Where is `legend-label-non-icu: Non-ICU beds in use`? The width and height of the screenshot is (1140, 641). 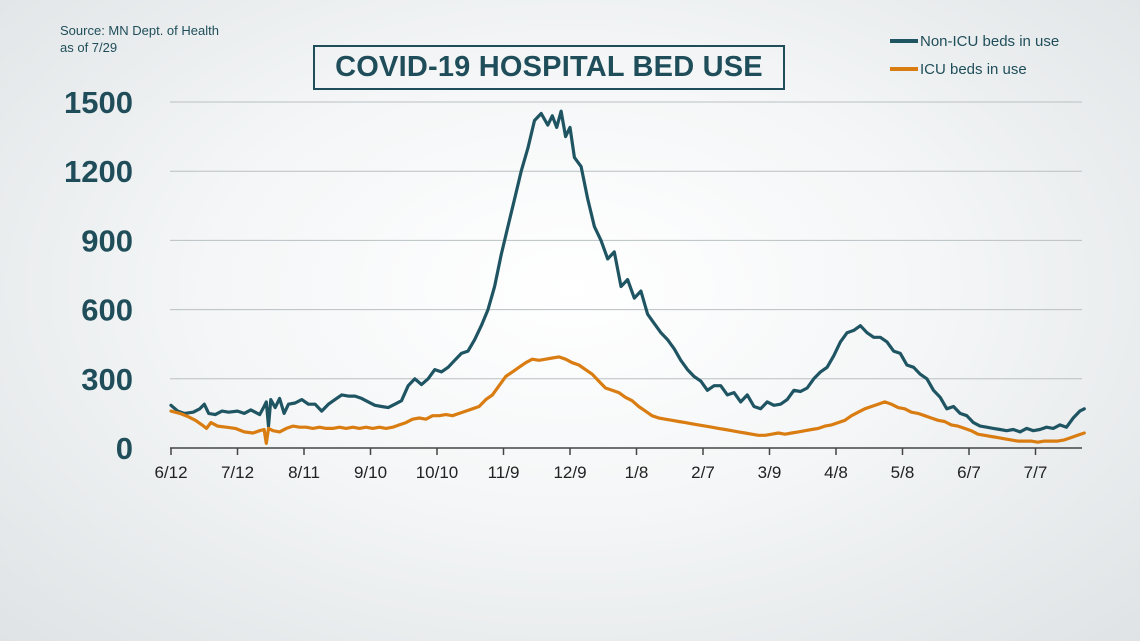 legend-label-non-icu: Non-ICU beds in use is located at coordinates (990, 41).